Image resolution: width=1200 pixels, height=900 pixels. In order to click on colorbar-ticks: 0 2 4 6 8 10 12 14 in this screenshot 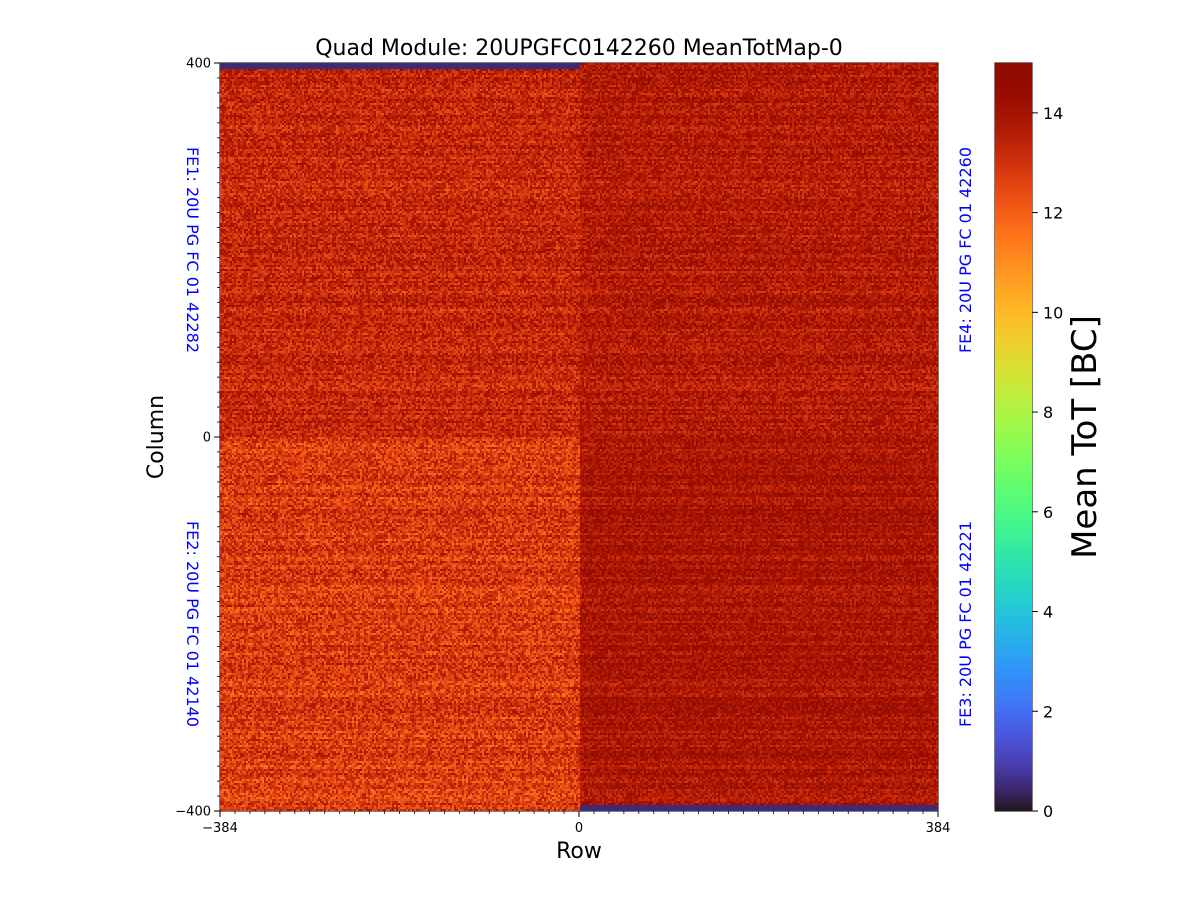, I will do `click(1047, 462)`.